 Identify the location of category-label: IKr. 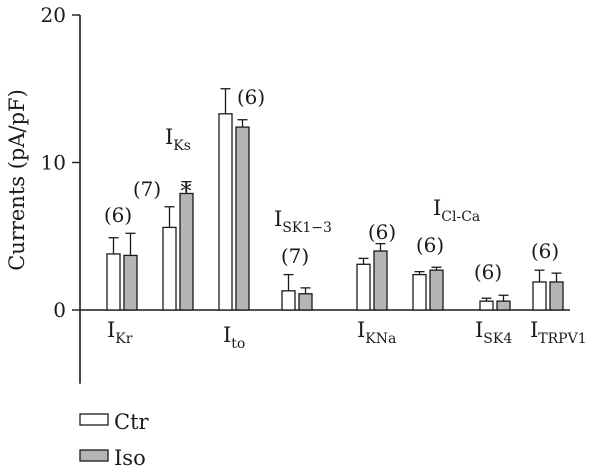
(120, 332).